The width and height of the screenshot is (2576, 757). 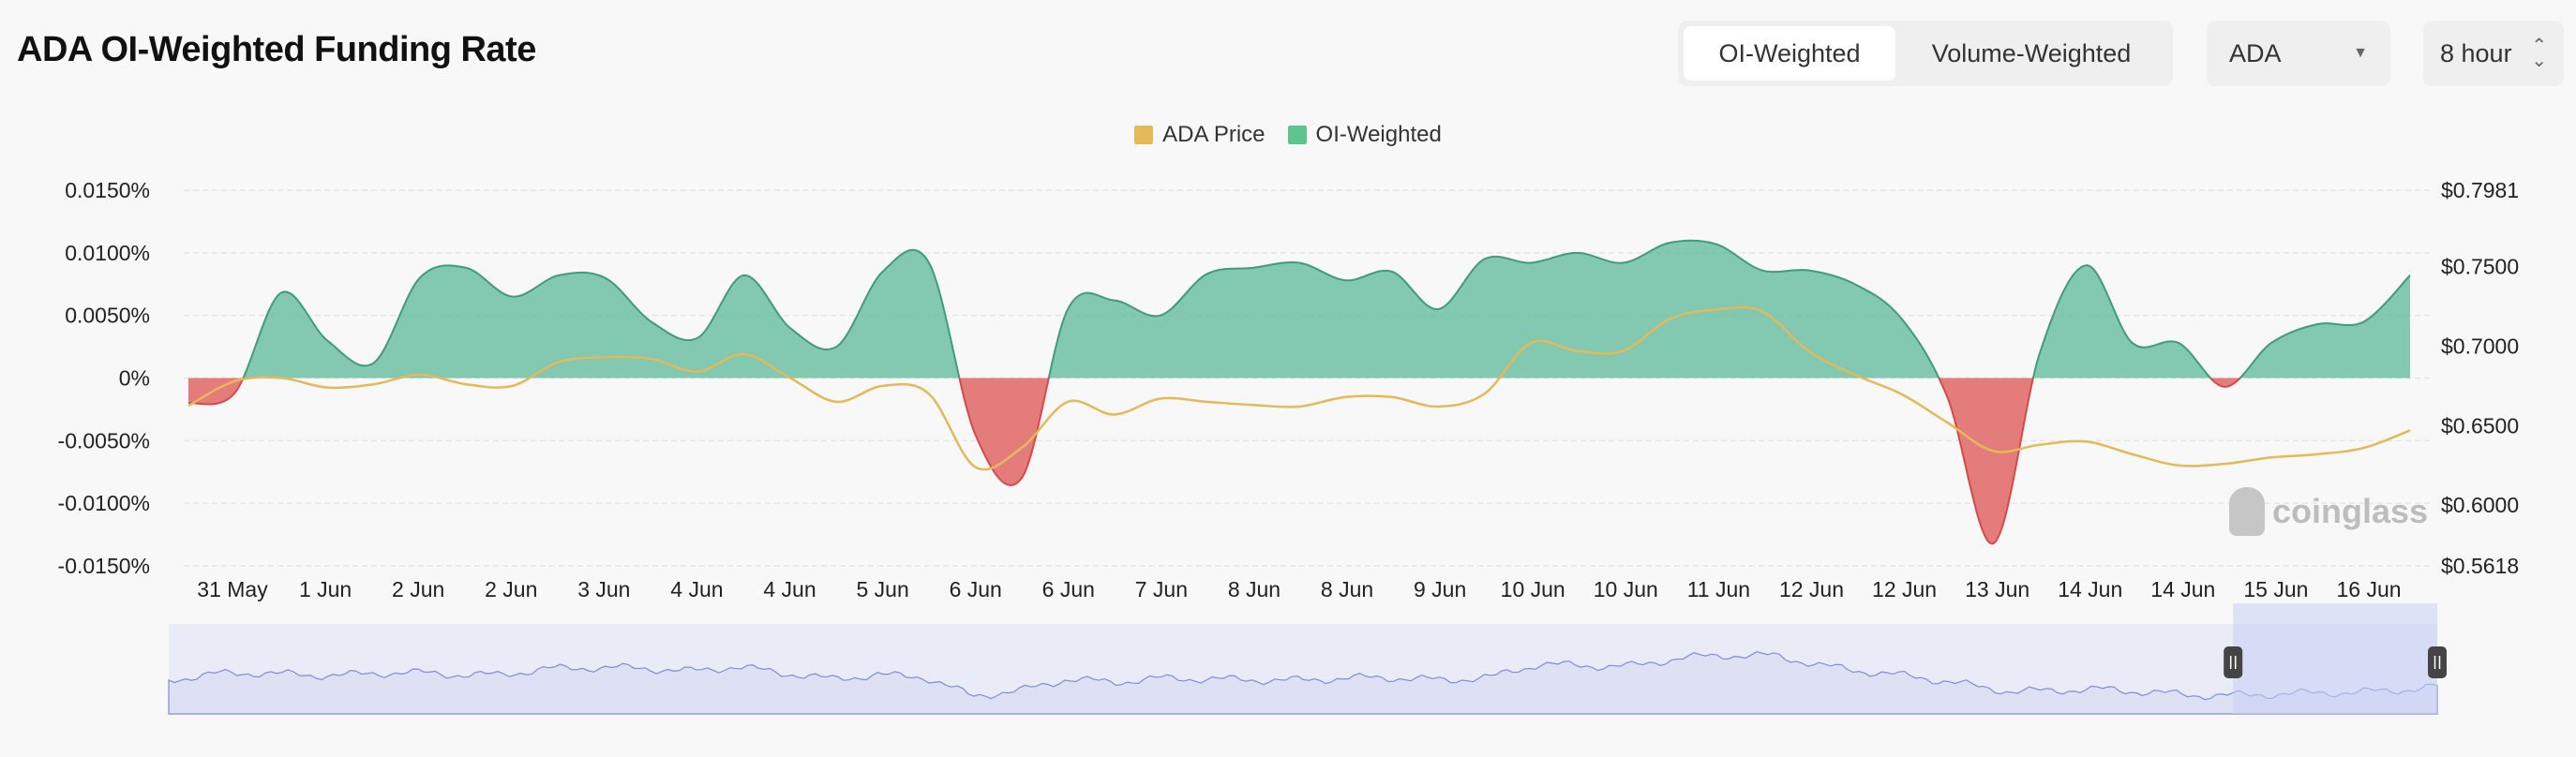 What do you see at coordinates (1144, 135) in the screenshot?
I see `legend-swatch-price` at bounding box center [1144, 135].